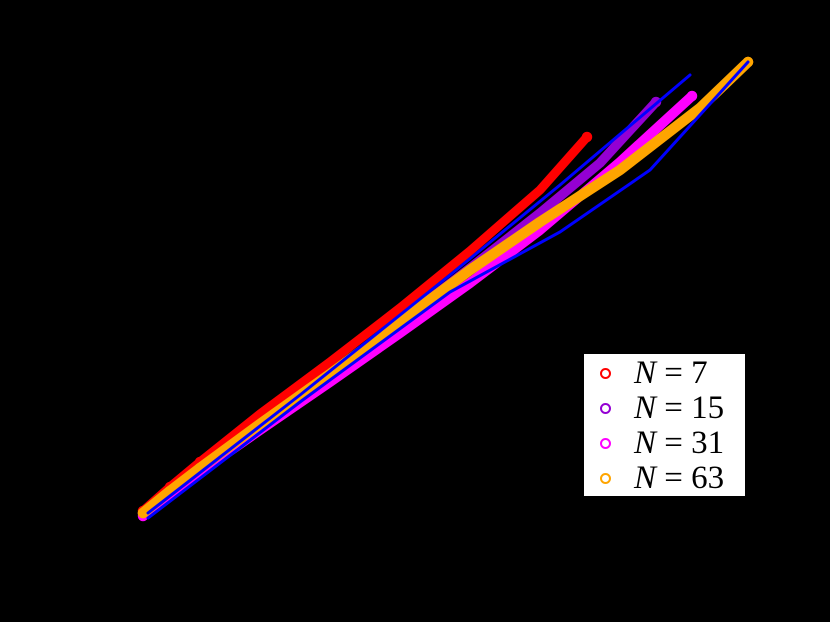 Image resolution: width=830 pixels, height=622 pixels. Describe the element at coordinates (679, 443) in the screenshot. I see `legend-label: N = 31` at that location.